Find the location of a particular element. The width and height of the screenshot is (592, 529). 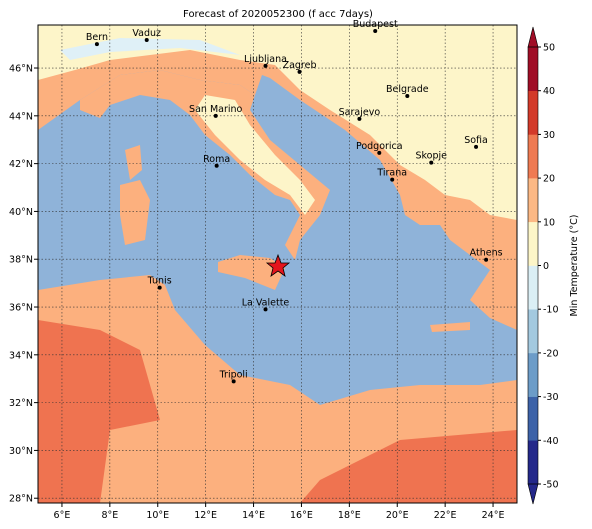

colorbar-tick-label: -50 is located at coordinates (551, 485).